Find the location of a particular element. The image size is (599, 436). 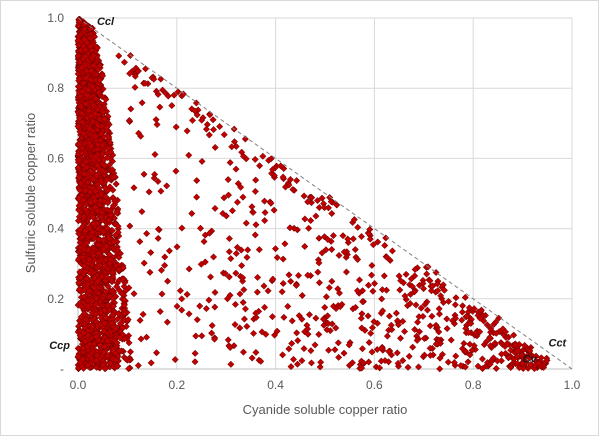

x-tick-label: 0.0 is located at coordinates (78, 385).